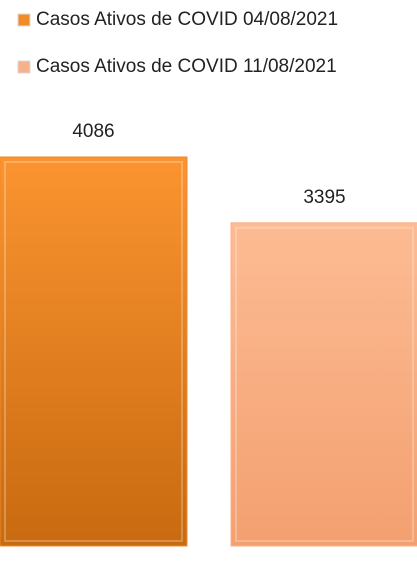 The image size is (417, 561). Describe the element at coordinates (324, 197) in the screenshot. I see `data-label: 3395` at that location.